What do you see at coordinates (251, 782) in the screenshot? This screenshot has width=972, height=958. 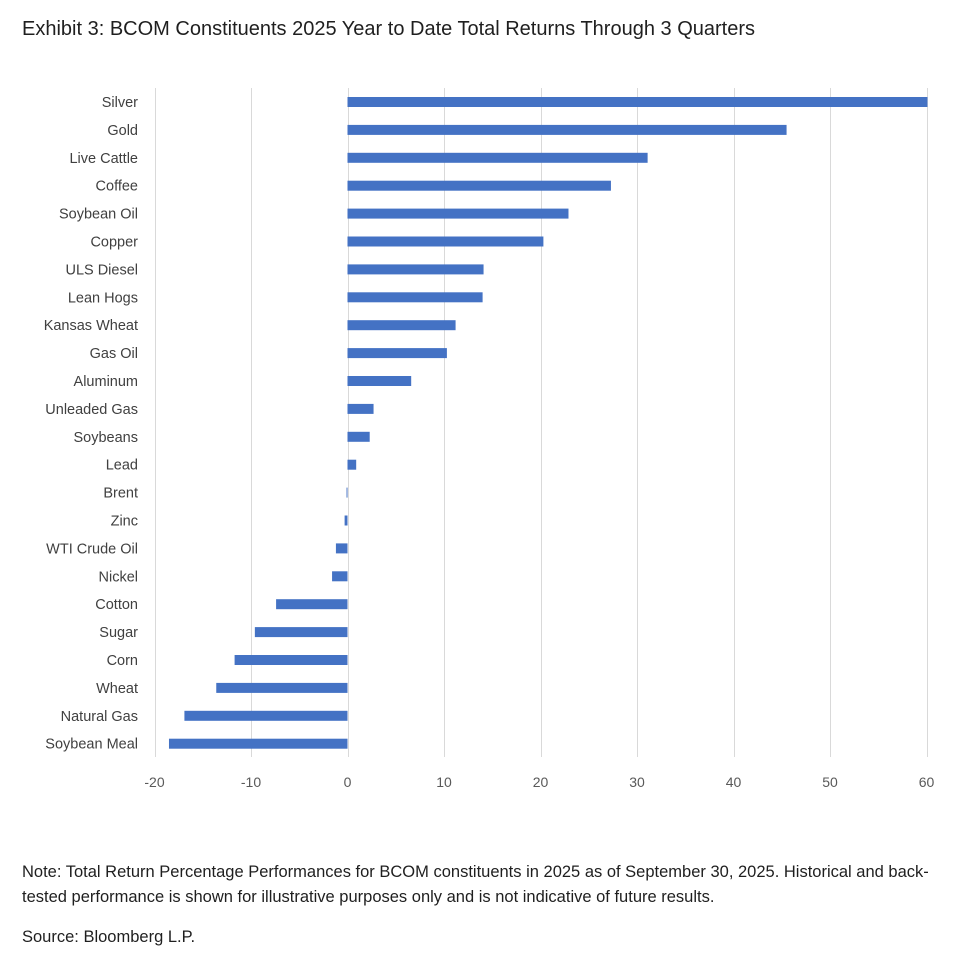 I see `x-tick-label: -10` at bounding box center [251, 782].